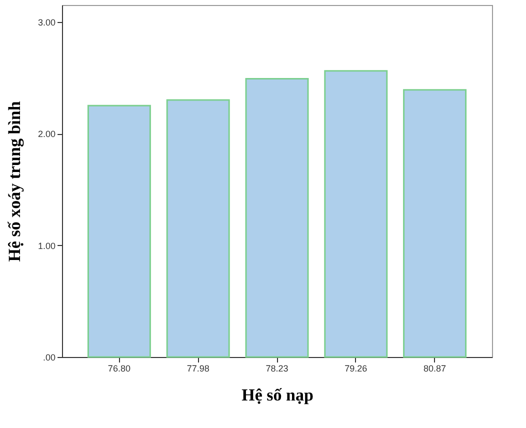  What do you see at coordinates (198, 369) in the screenshot?
I see `x-tick-label: 77.98` at bounding box center [198, 369].